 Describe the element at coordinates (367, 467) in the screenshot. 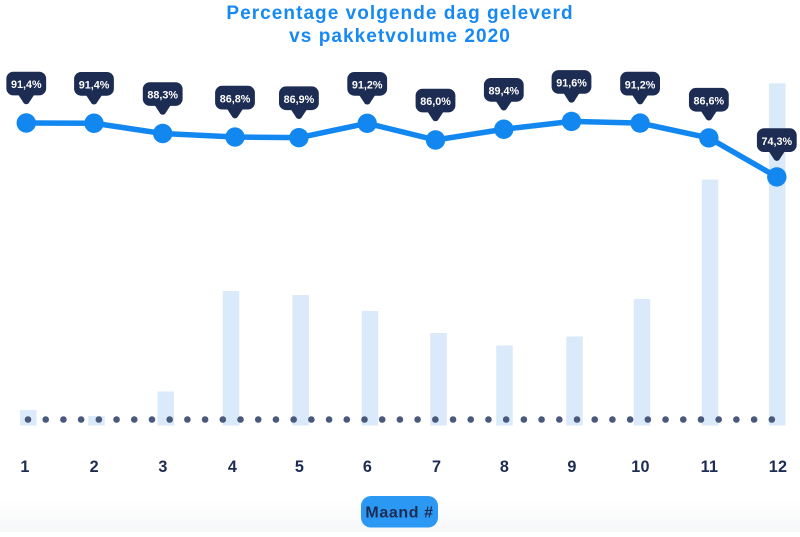

I see `svg-text: 6` at that location.